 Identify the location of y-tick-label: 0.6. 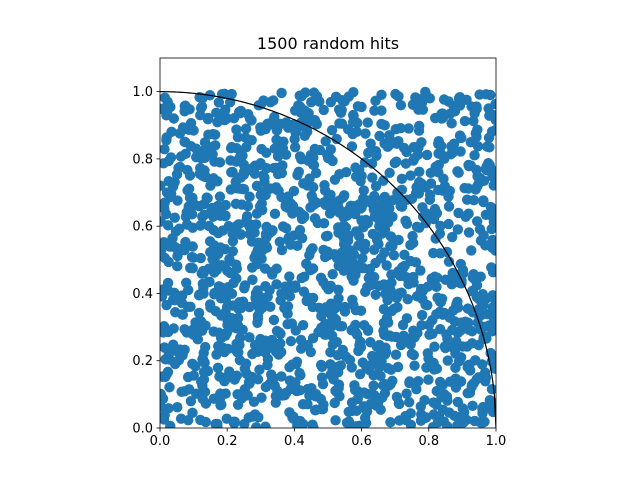
(142, 227).